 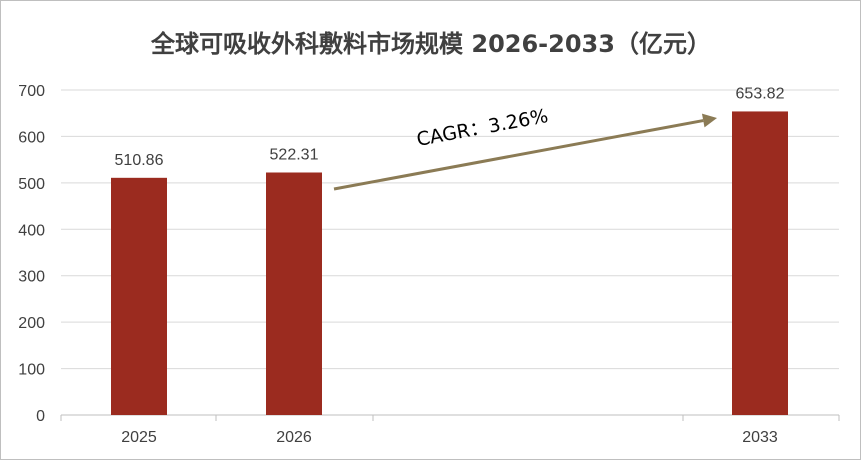 What do you see at coordinates (482, 128) in the screenshot?
I see `cagr-label: CAGR：3.26%` at bounding box center [482, 128].